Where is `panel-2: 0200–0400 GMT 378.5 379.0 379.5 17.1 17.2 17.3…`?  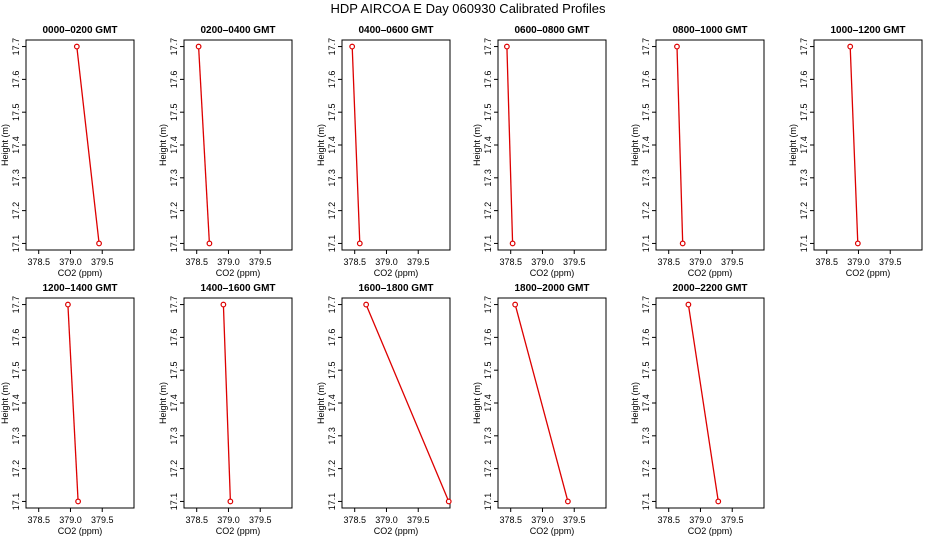 panel-2: 0200–0400 GMT 378.5 379.0 379.5 17.1 17.2 17.3… is located at coordinates (225, 151).